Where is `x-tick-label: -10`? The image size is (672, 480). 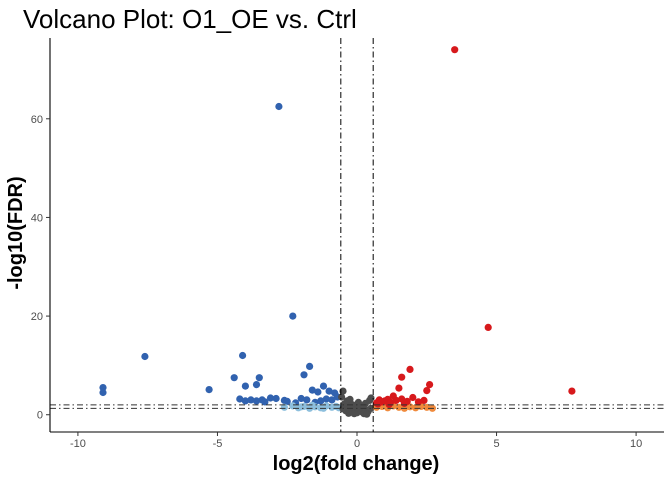
x-tick-label: -10 is located at coordinates (78, 444).